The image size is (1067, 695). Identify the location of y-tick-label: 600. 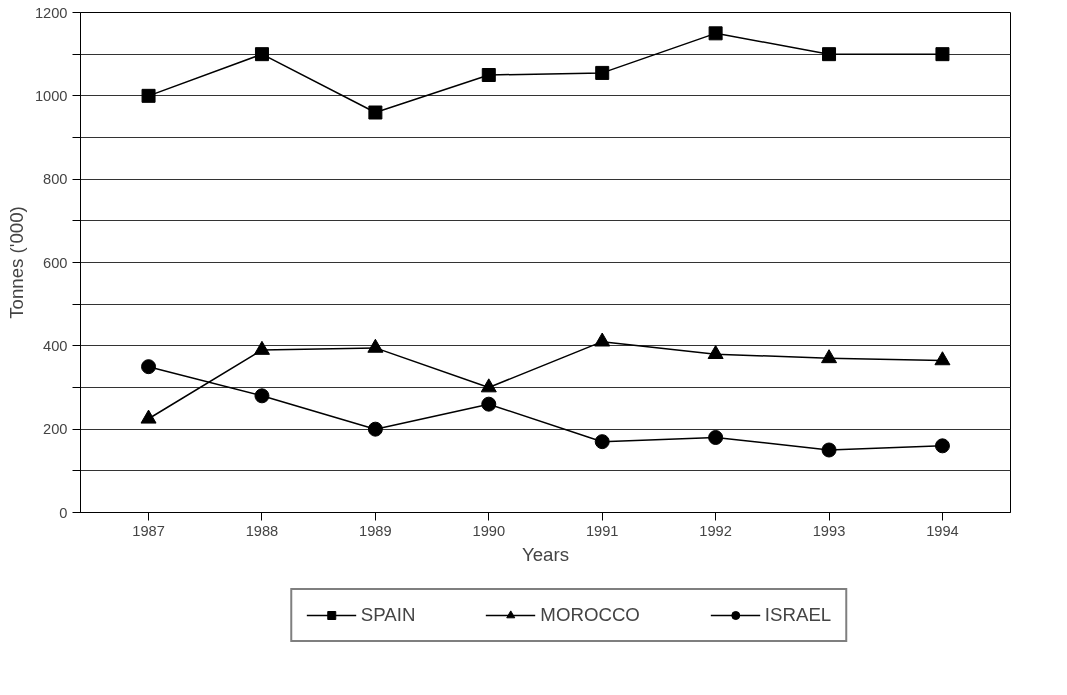
(55, 262).